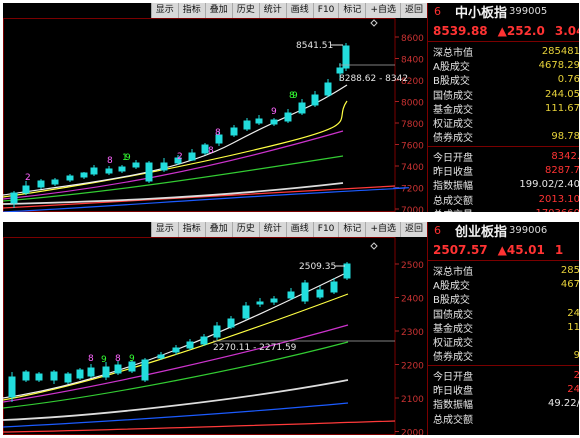 This screenshot has height=438, width=580. I want to click on diamond-icon, so click(374, 23).